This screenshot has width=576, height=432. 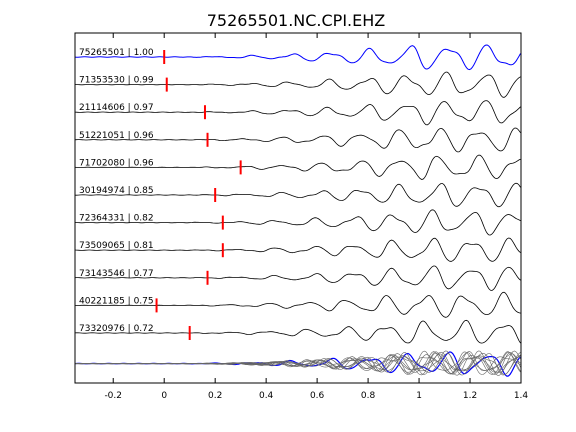 I want to click on x-tick-label-4: 0.6, so click(x=317, y=396).